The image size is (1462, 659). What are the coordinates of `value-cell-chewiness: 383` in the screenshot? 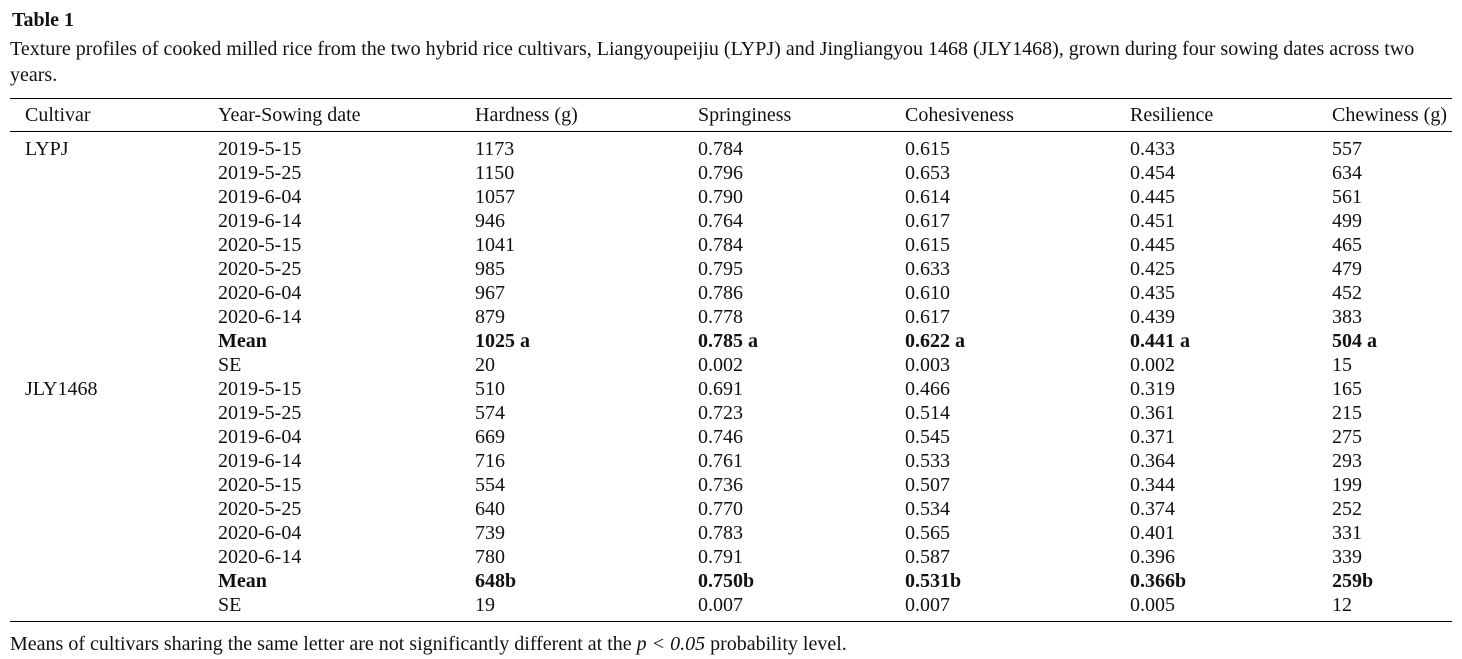 It's located at (1347, 317).